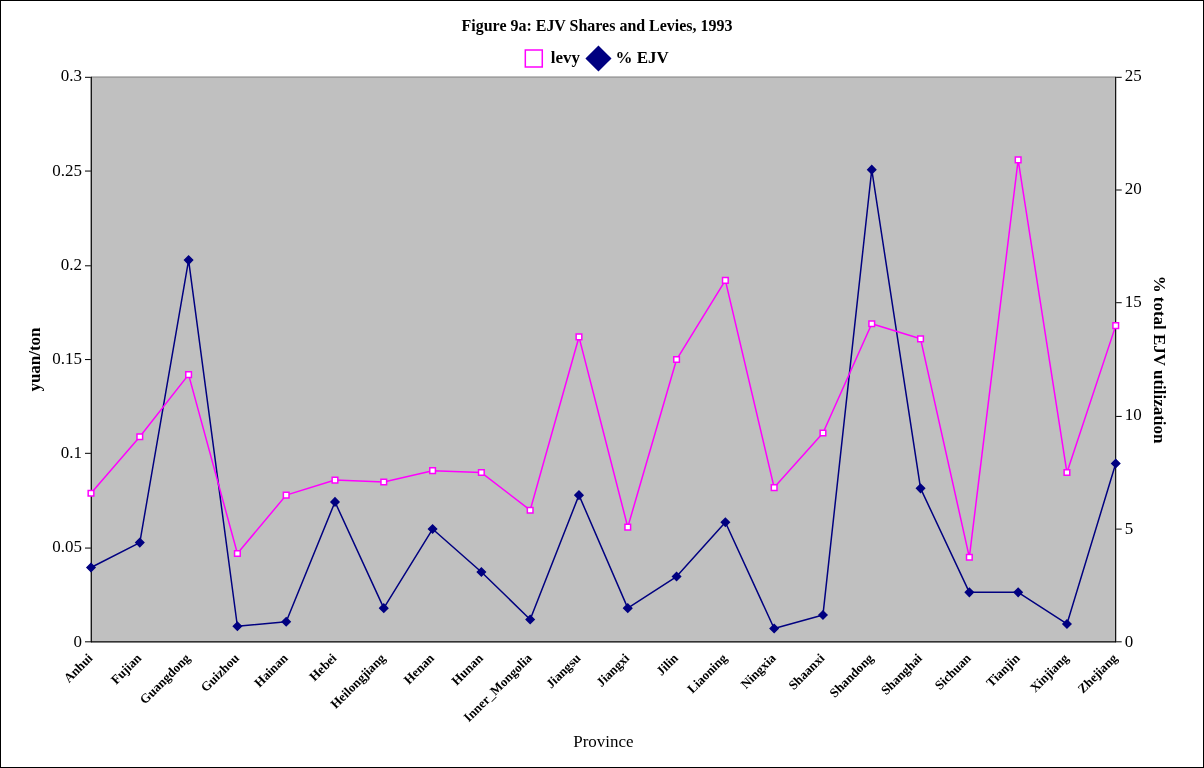 This screenshot has height=768, width=1204. What do you see at coordinates (1133, 415) in the screenshot?
I see `y2-tick-label: 10` at bounding box center [1133, 415].